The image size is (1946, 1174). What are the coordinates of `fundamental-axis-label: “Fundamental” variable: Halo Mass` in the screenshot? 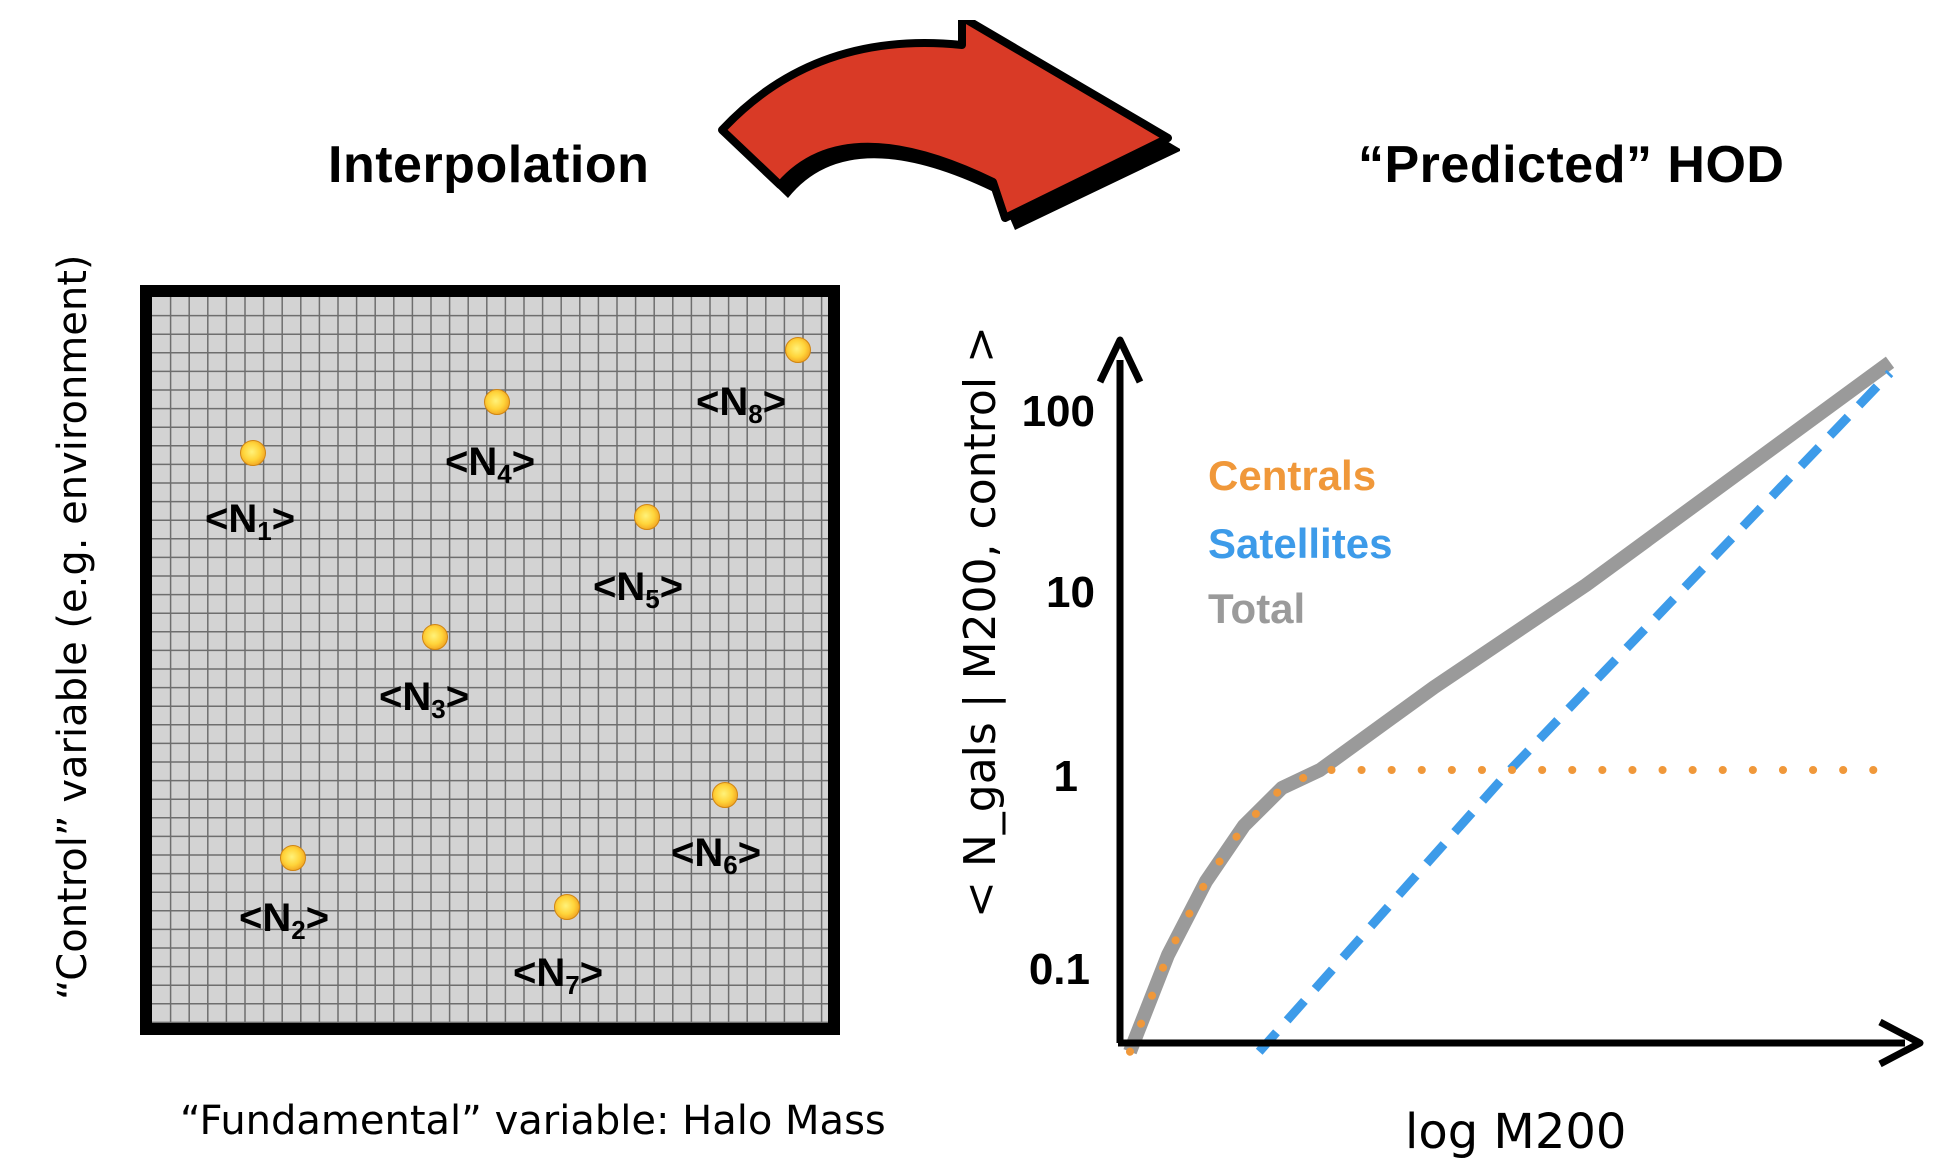 It's located at (533, 1121).